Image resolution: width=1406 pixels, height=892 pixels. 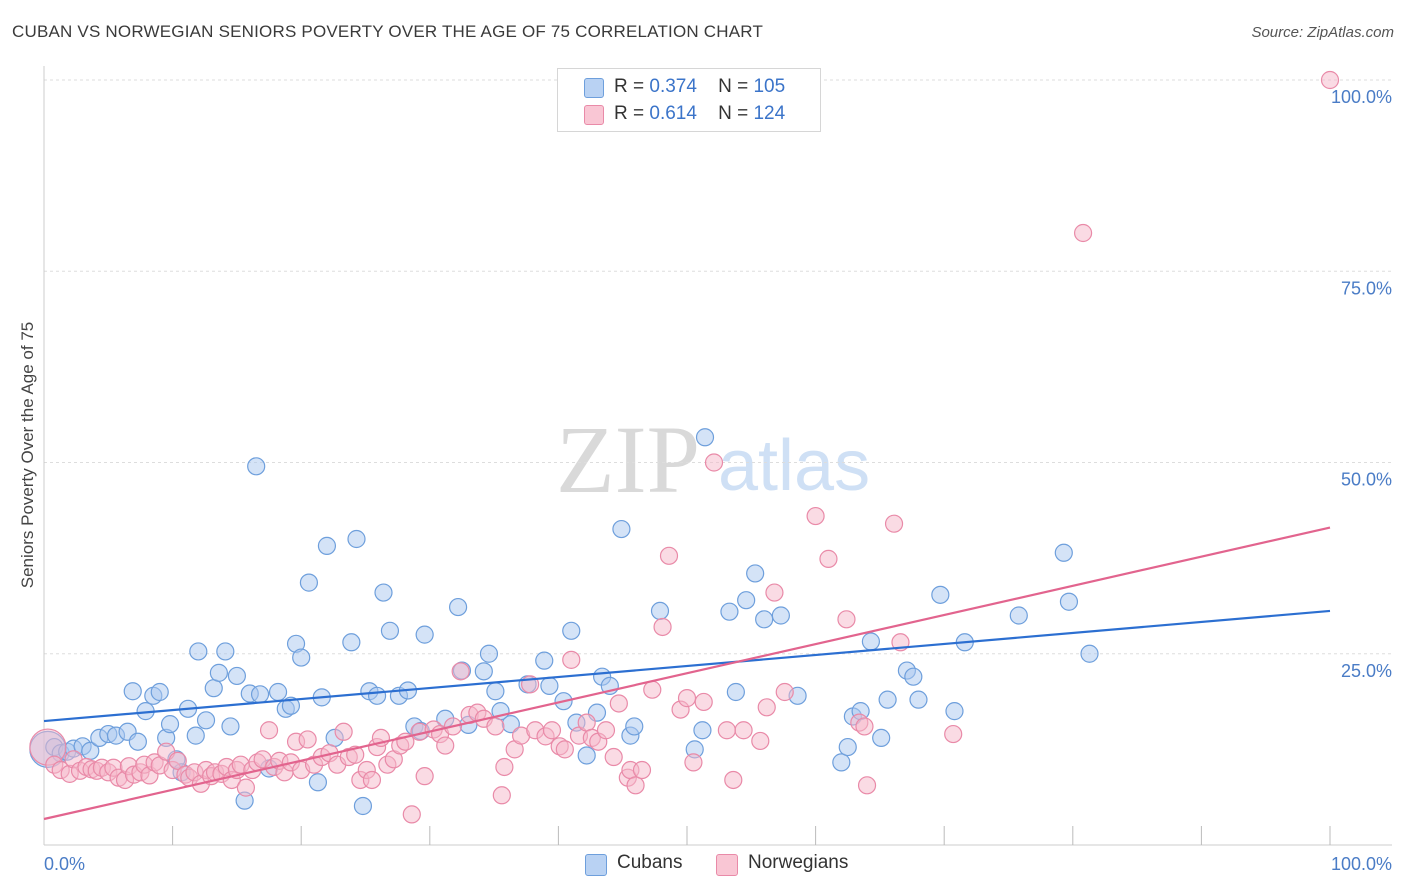 I want to click on legend-r-value: 0.614, so click(x=673, y=113).